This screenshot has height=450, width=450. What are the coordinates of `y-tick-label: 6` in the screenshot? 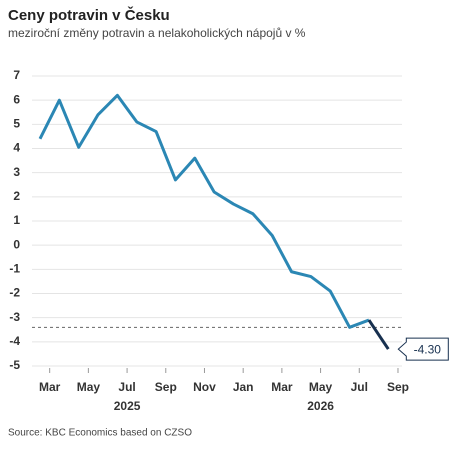 It's located at (16, 99).